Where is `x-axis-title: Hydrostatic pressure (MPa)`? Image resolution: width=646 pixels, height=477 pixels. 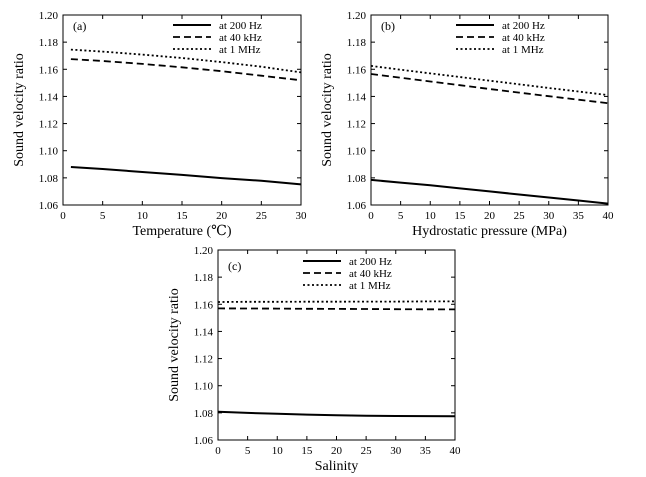 x-axis-title: Hydrostatic pressure (MPa) is located at coordinates (489, 231).